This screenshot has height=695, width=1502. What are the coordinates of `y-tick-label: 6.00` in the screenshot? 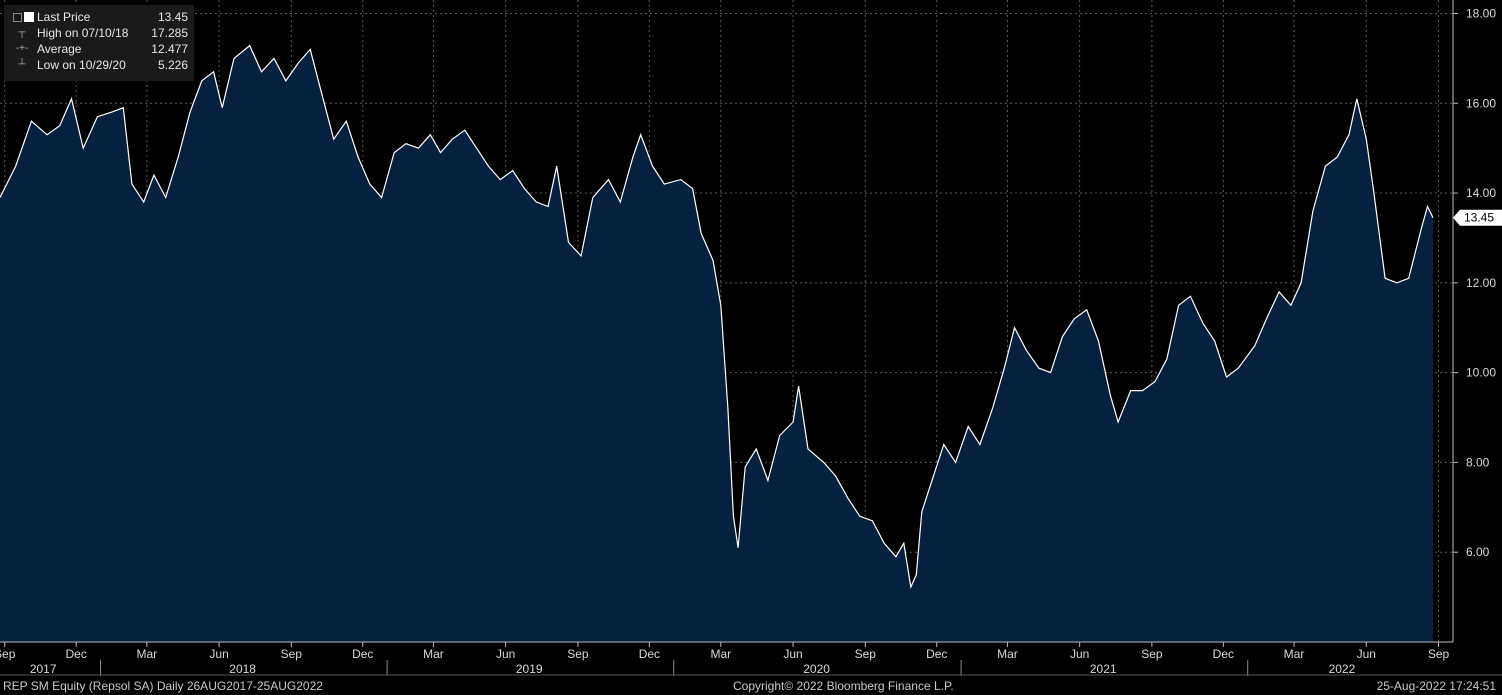 It's located at (1478, 552).